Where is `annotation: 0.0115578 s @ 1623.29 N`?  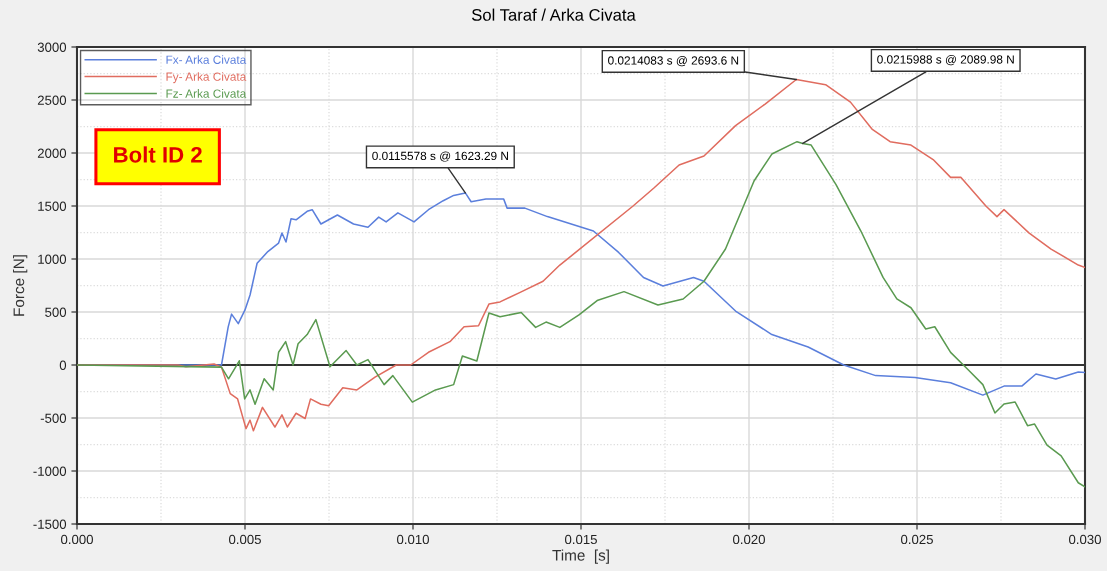
annotation: 0.0115578 s @ 1623.29 N is located at coordinates (440, 156).